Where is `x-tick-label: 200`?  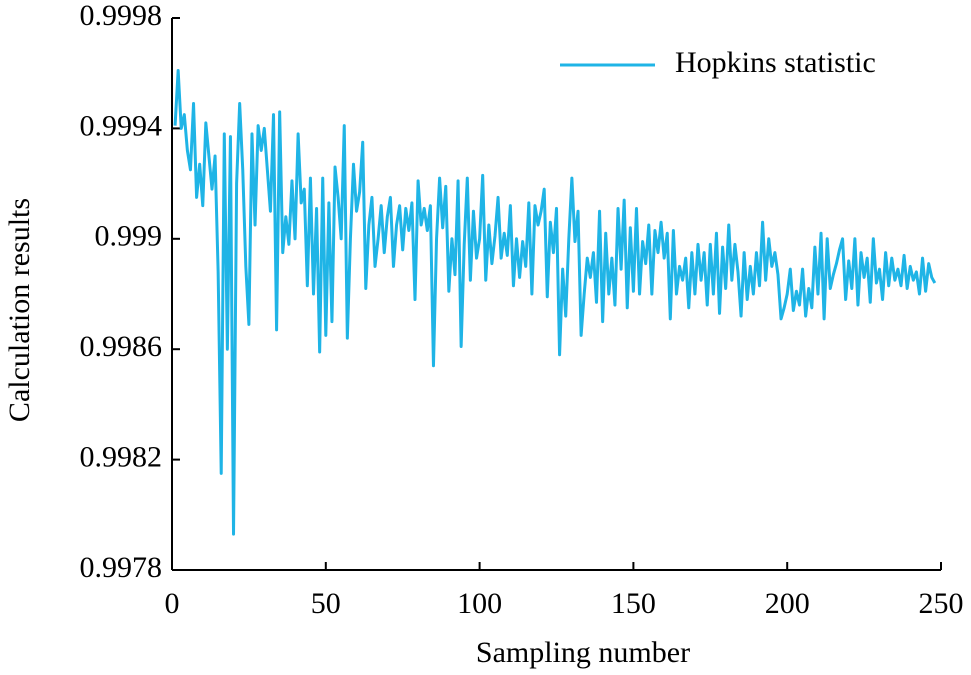 x-tick-label: 200 is located at coordinates (787, 603).